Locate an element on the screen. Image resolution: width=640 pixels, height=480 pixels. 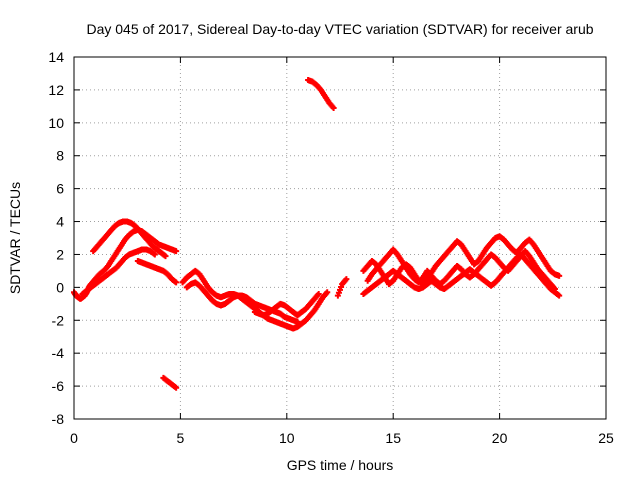
y-tick-label: 2 is located at coordinates (60, 254).